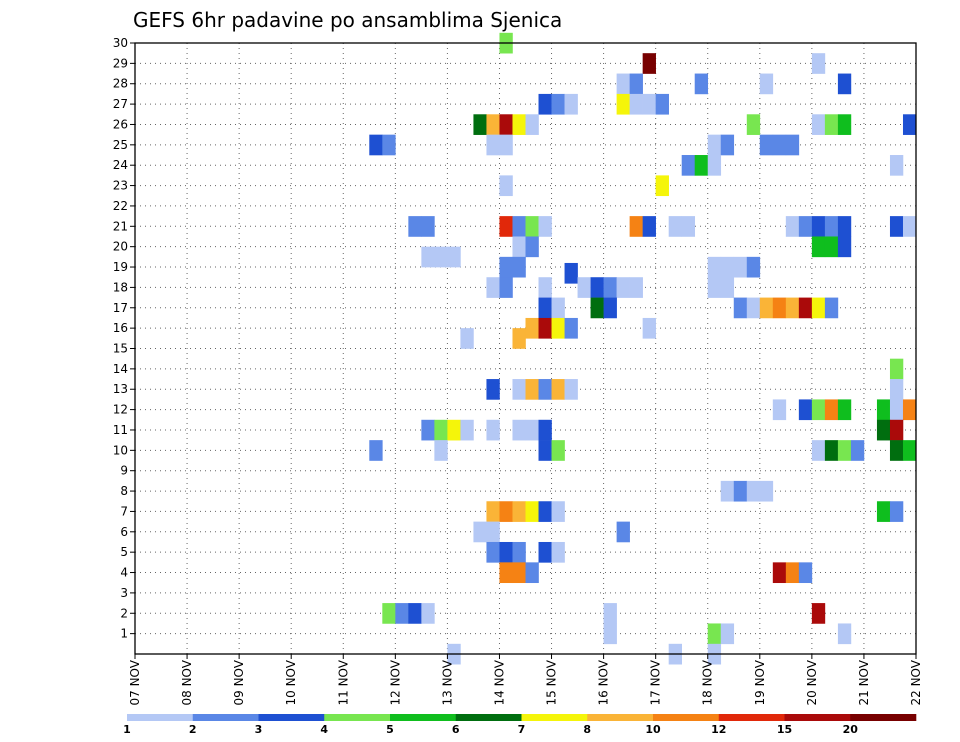 The width and height of the screenshot is (960, 742). I want to click on colorbar-label: 8, so click(587, 729).